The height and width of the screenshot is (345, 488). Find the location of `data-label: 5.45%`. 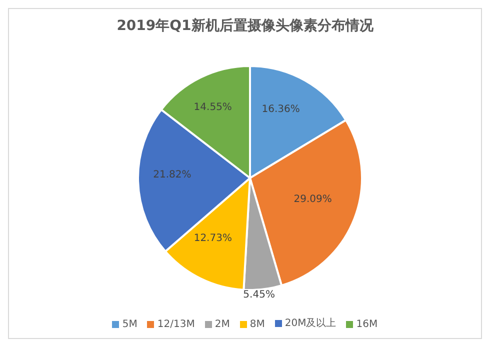

data-label: 5.45% is located at coordinates (259, 295).